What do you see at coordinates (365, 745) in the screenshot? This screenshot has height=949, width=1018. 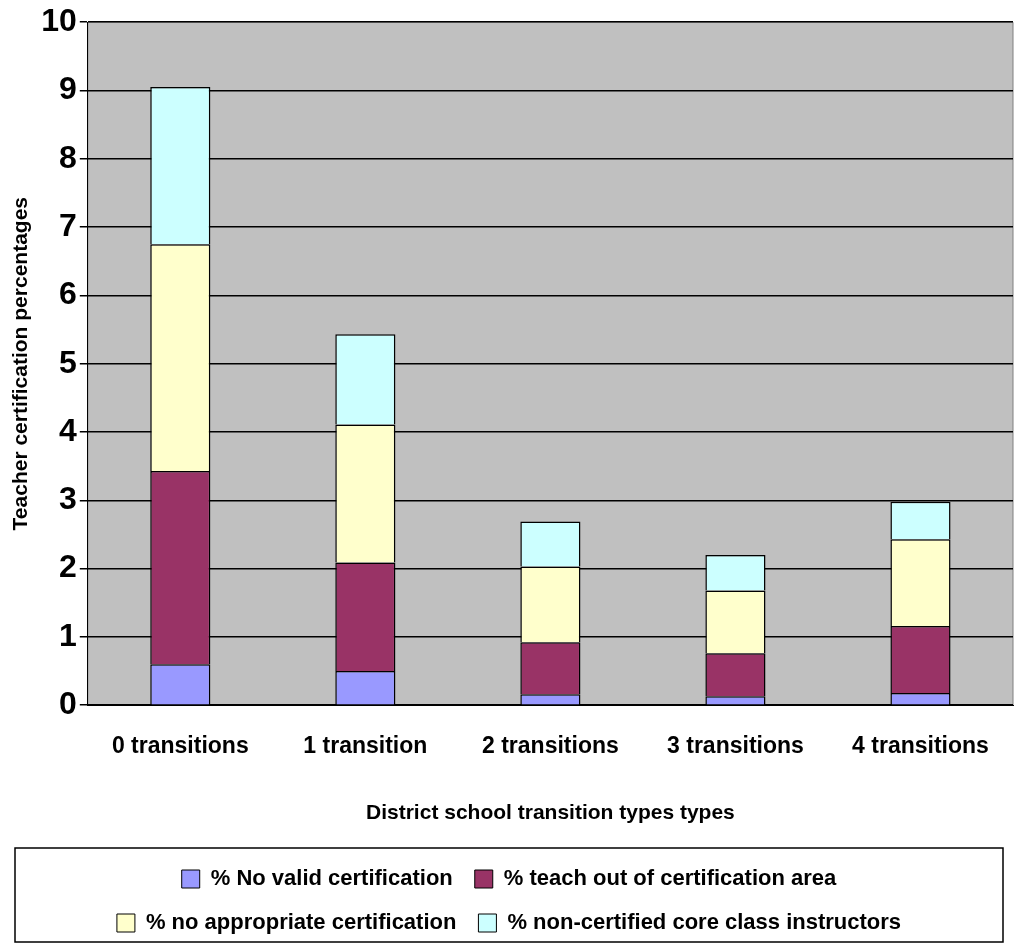 I see `x-tick-label: 1 transition` at bounding box center [365, 745].